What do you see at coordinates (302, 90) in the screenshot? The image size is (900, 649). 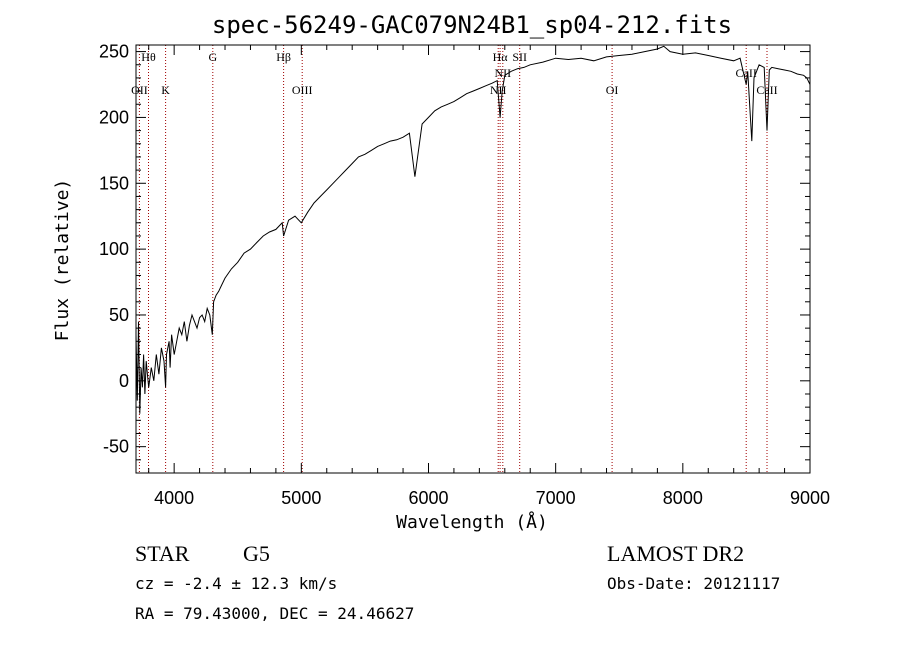 I see `line-marker-label: OIII` at bounding box center [302, 90].